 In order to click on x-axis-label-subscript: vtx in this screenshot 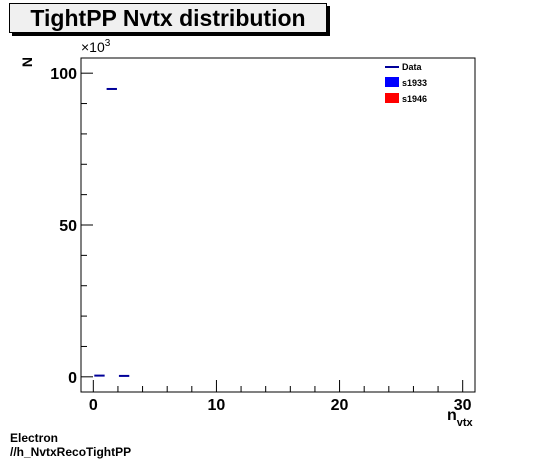, I will do `click(465, 423)`.